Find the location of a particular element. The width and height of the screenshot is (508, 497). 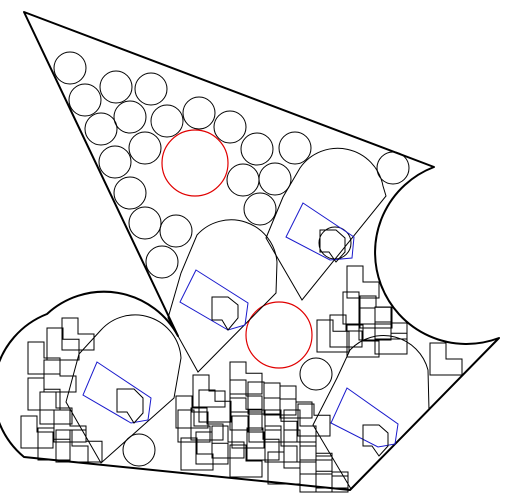

red-circle-middle is located at coordinates (279, 335).